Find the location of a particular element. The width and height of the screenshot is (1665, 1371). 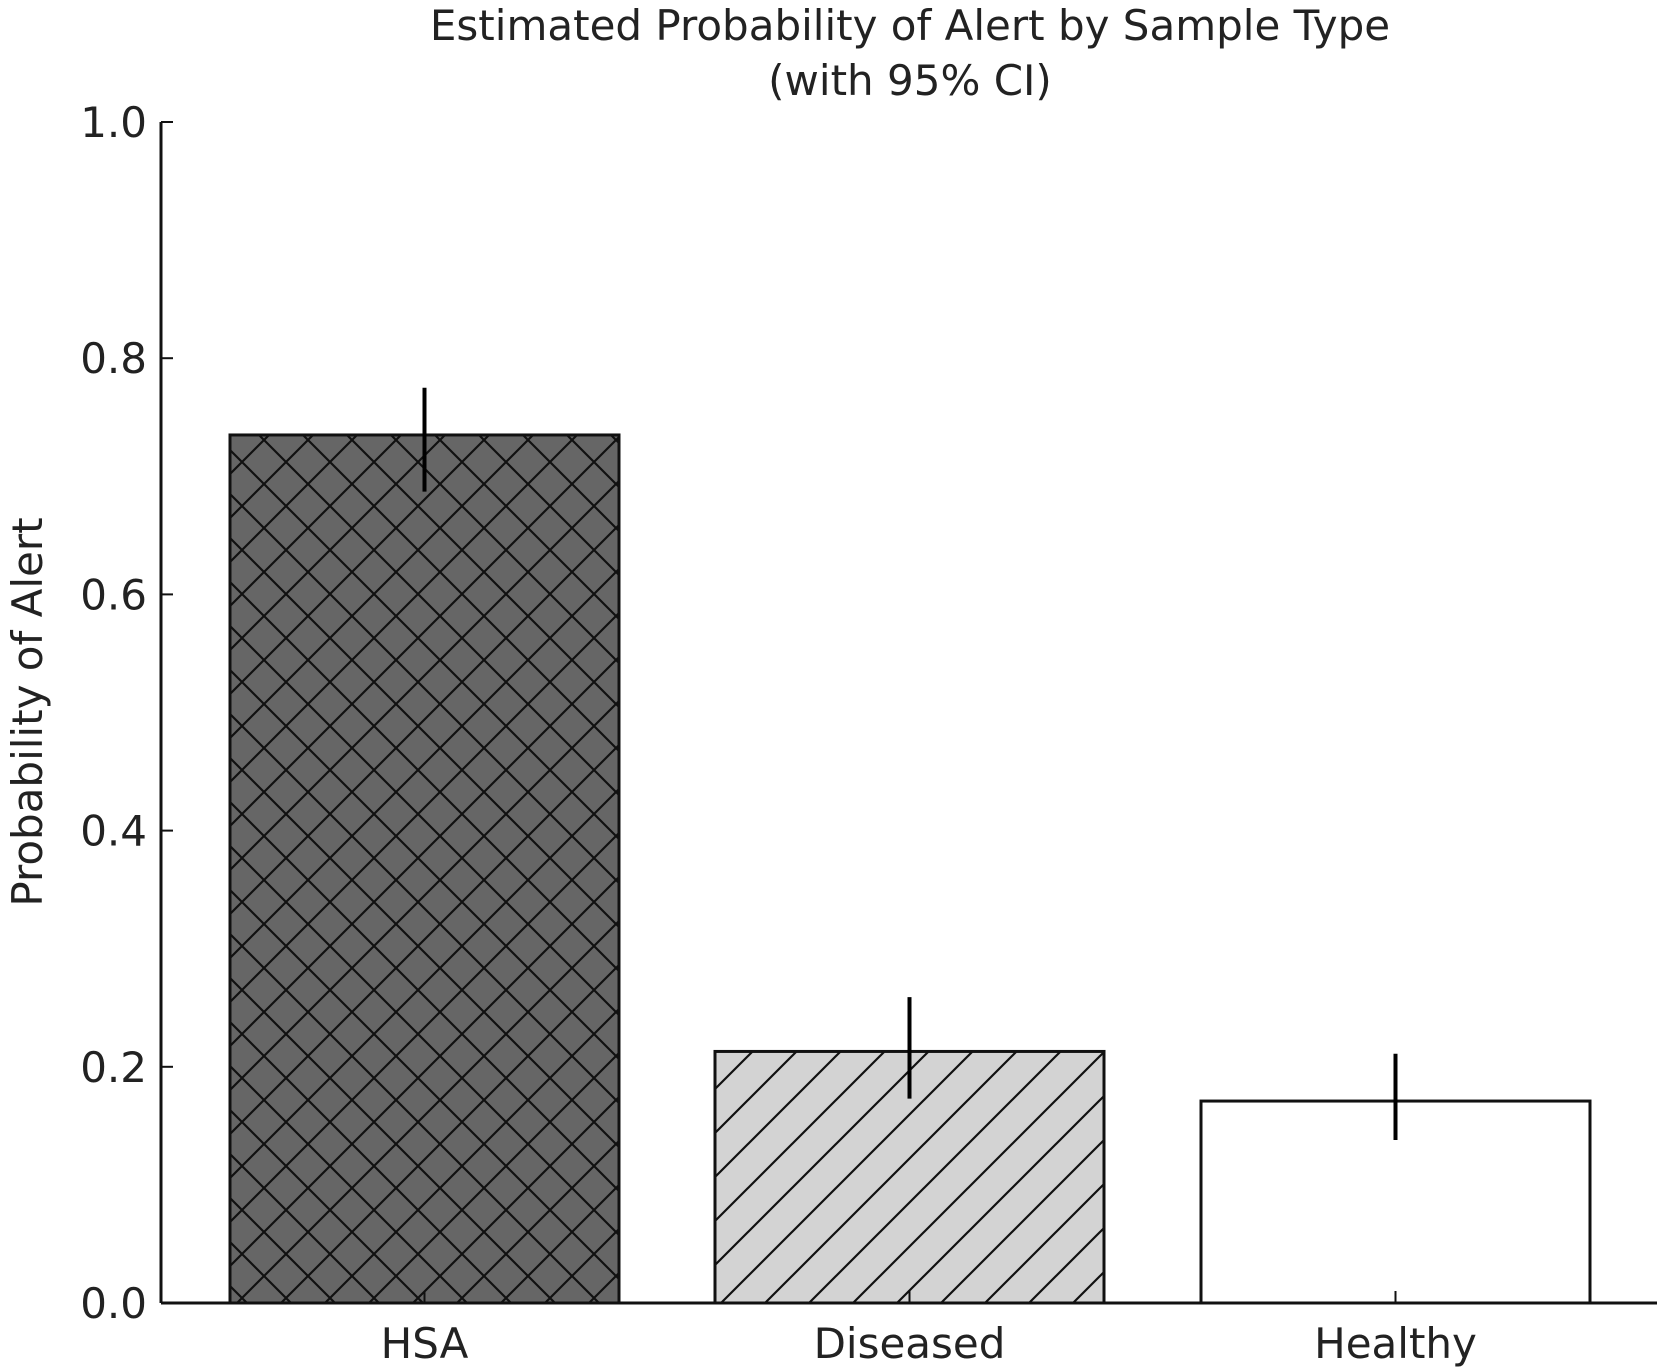

x-tick-label: Diseased is located at coordinates (910, 1343).